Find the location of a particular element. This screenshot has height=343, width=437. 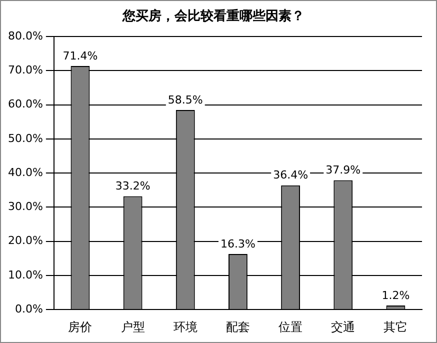

y-tick-label: 20.0% is located at coordinates (25, 241).